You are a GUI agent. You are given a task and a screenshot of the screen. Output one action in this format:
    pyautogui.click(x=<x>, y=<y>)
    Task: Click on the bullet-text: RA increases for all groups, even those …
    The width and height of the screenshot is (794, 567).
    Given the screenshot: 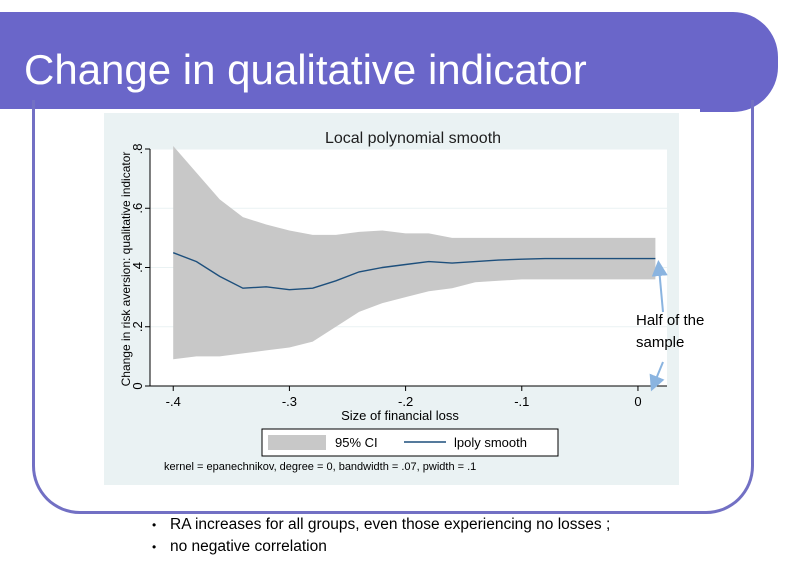 What is the action you would take?
    pyautogui.click(x=390, y=524)
    